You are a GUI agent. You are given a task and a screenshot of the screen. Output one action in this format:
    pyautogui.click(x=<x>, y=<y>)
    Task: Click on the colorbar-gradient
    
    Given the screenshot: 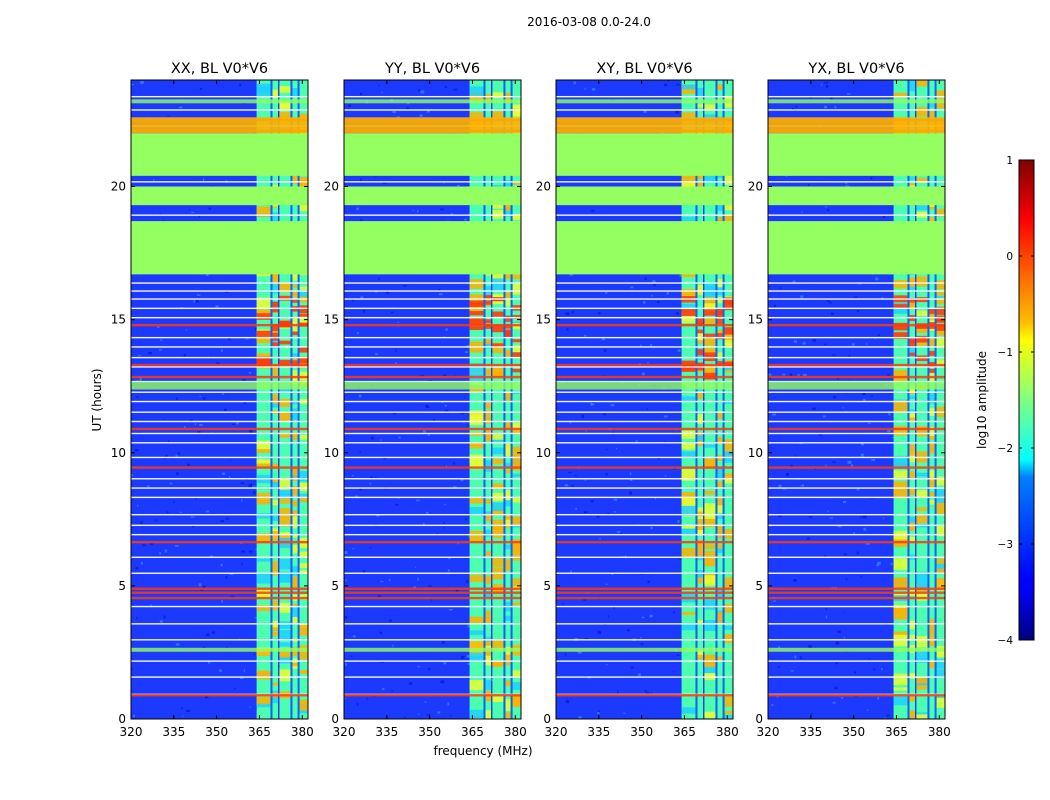 What is the action you would take?
    pyautogui.click(x=1026, y=400)
    